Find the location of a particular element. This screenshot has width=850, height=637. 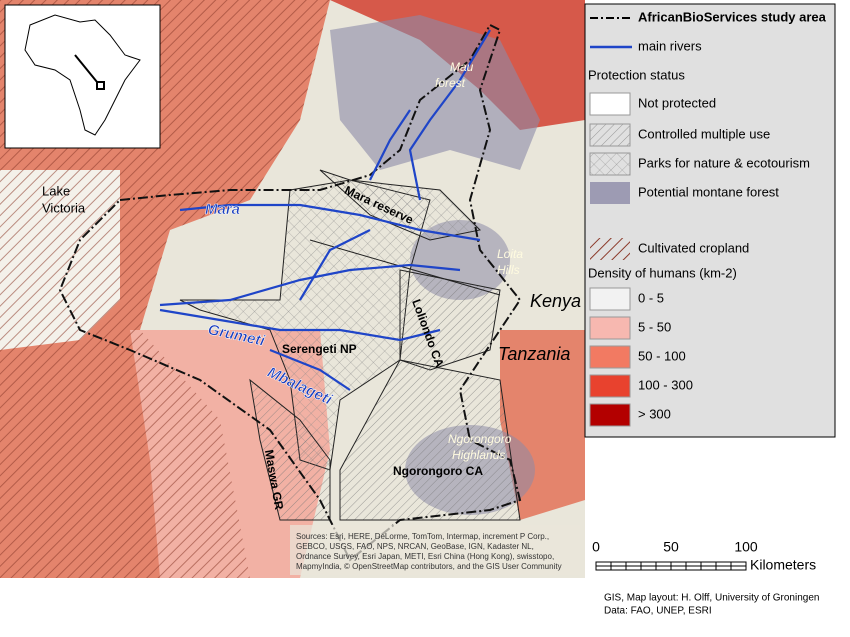

legend-label: Parks for nature & ecotourism is located at coordinates (724, 162).